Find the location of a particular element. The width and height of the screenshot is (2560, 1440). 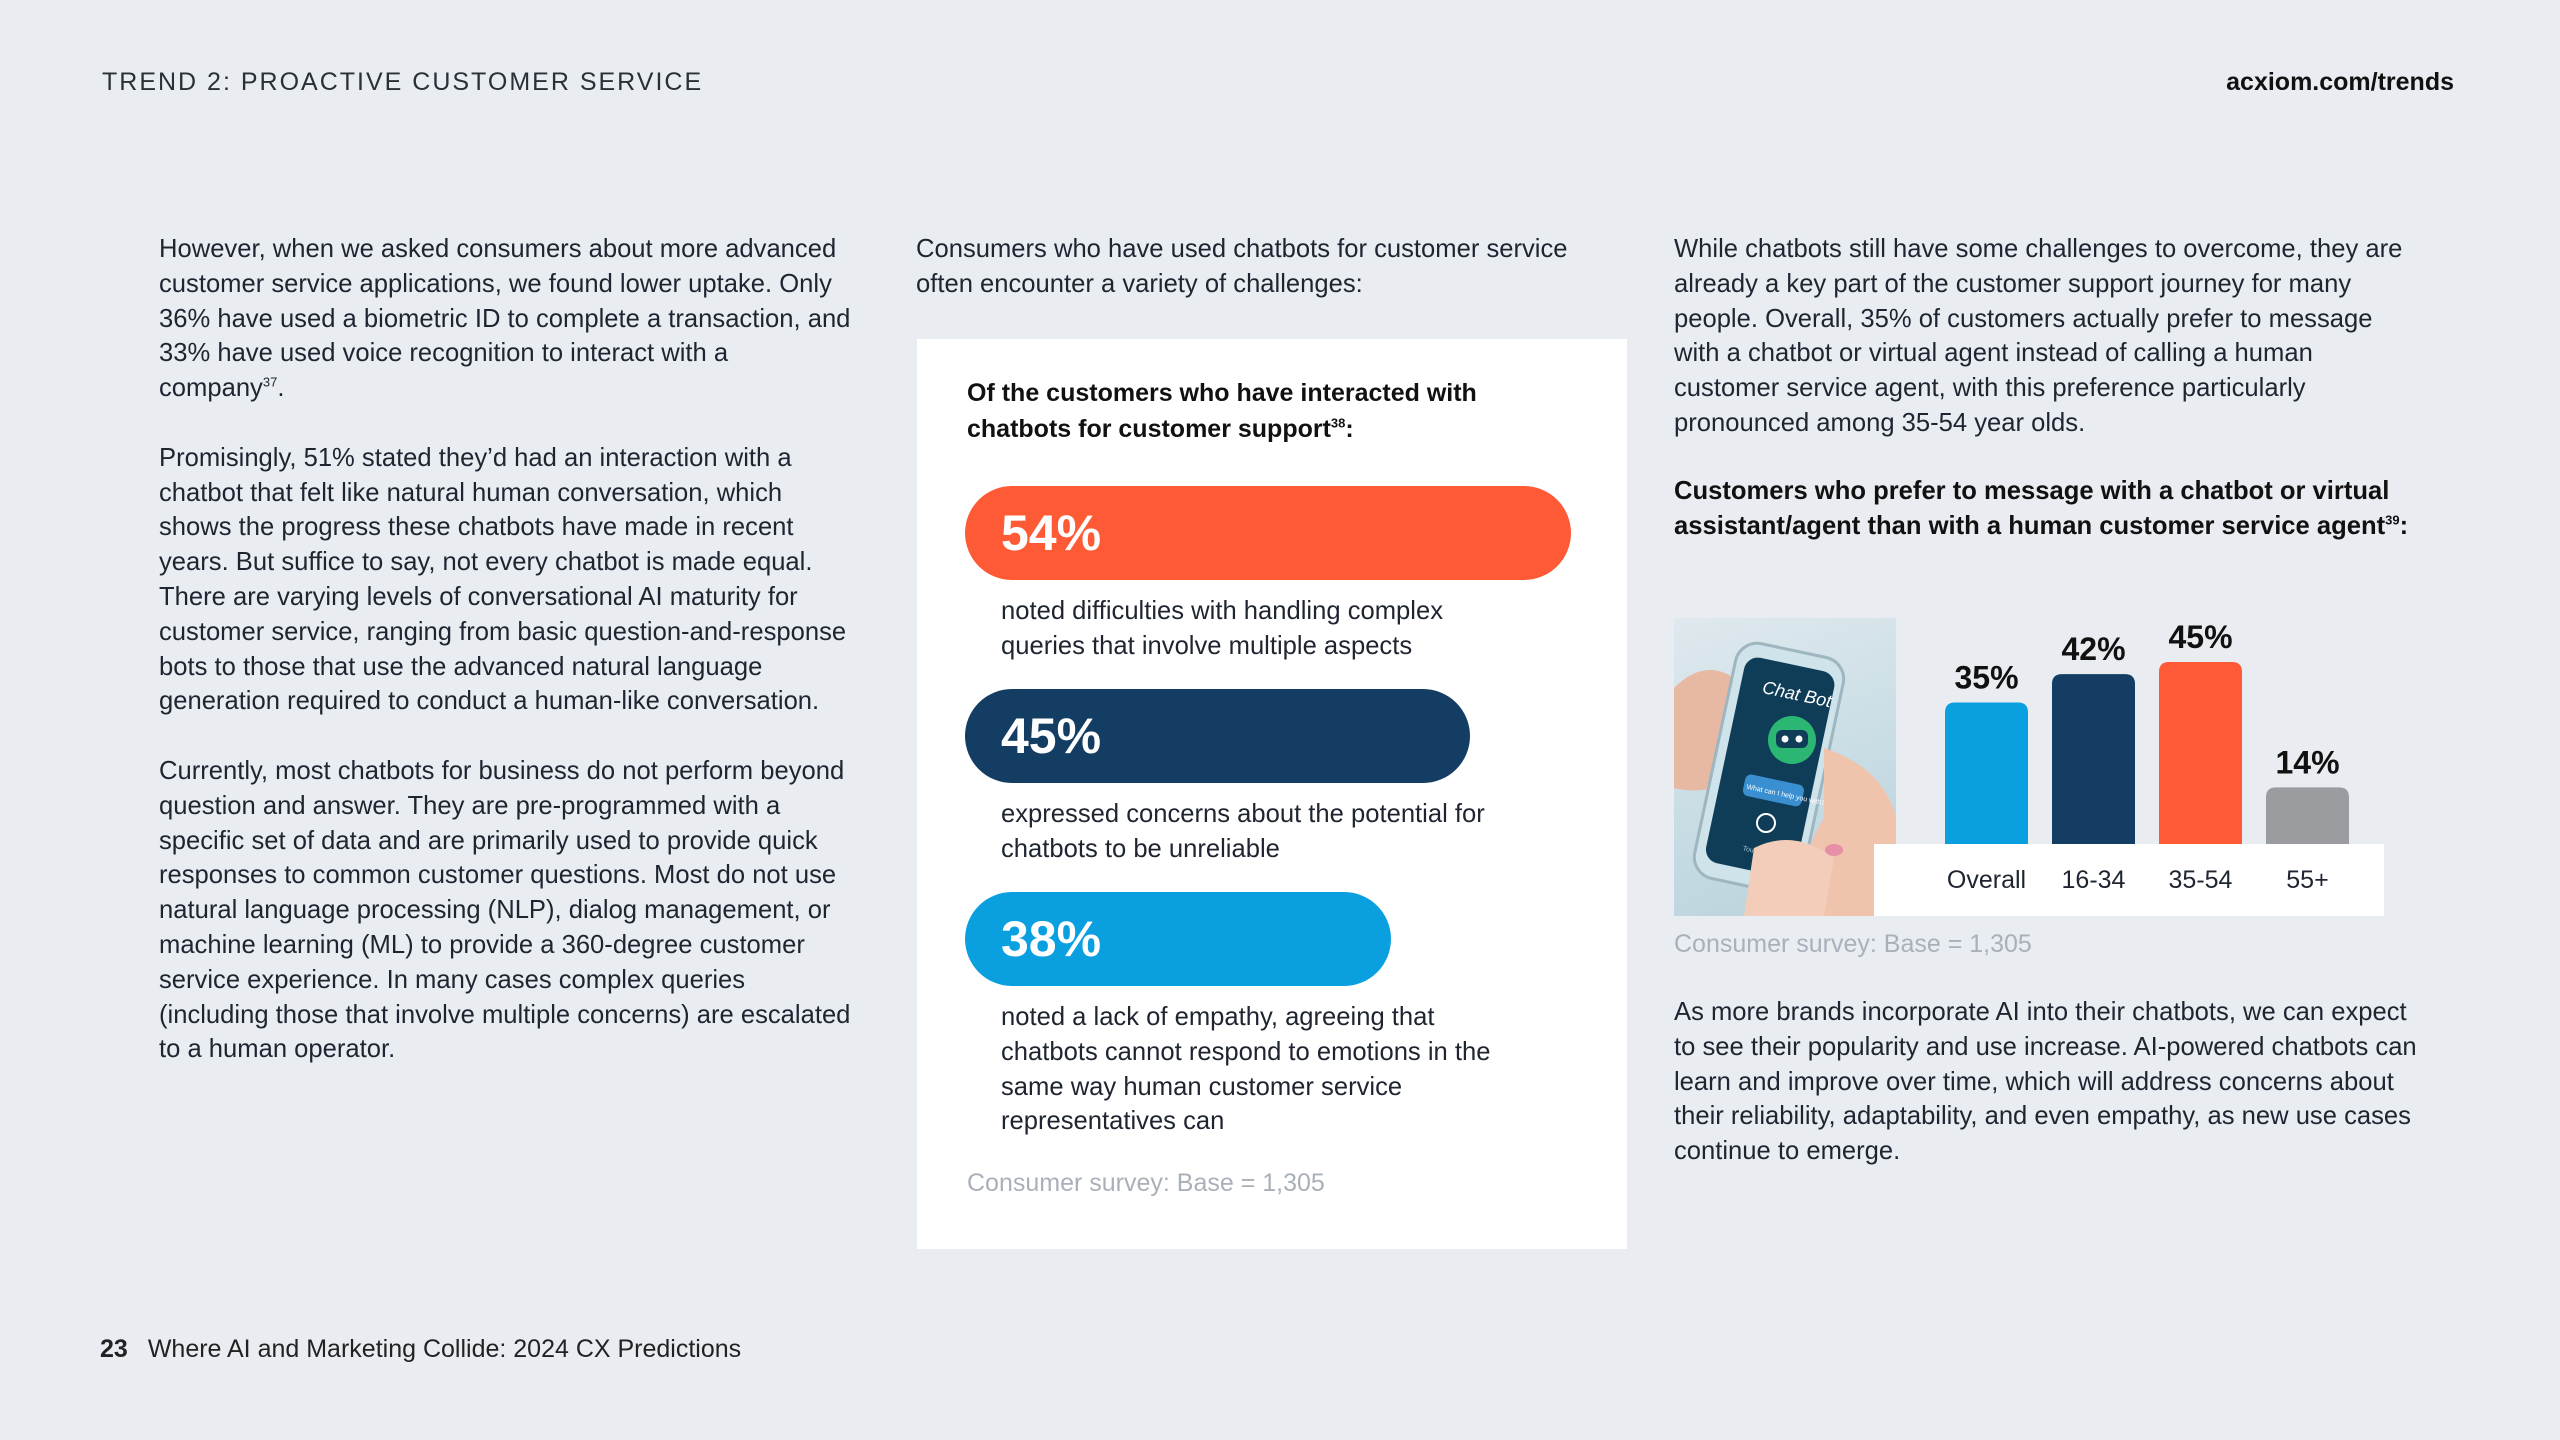

card-title-end: : is located at coordinates (1349, 429).